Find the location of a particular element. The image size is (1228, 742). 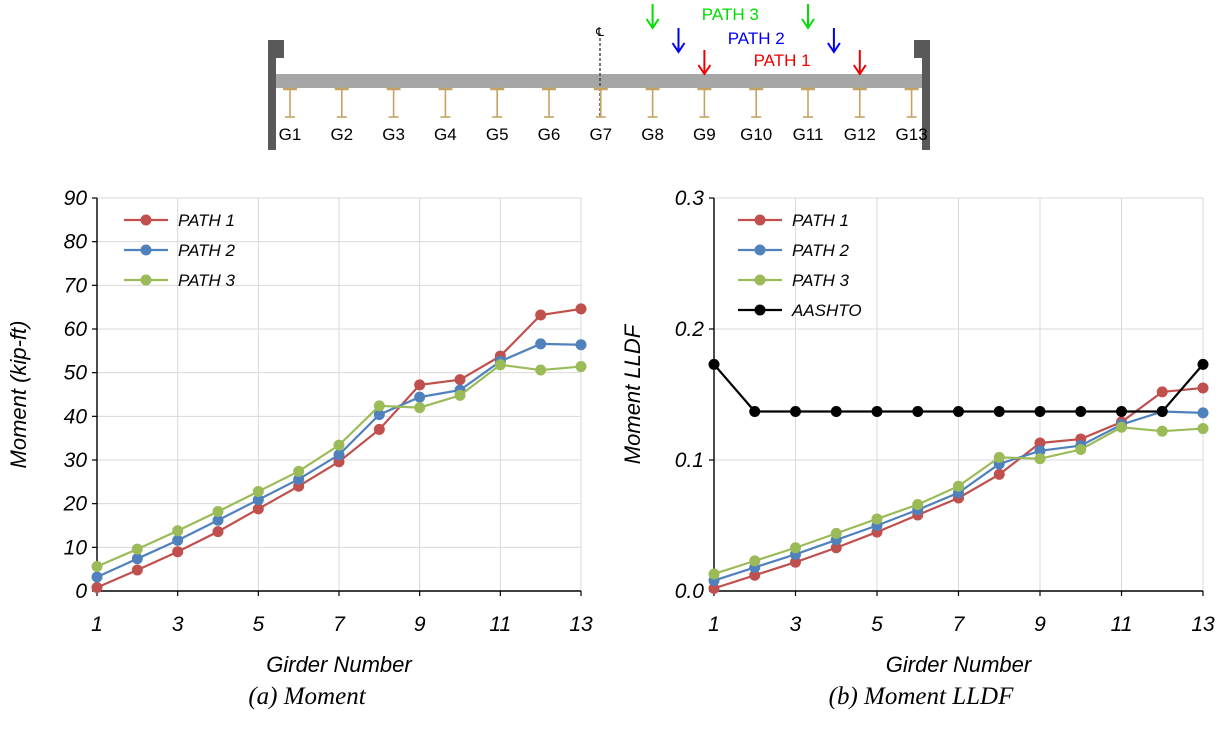

y-axis-title: Moment (kip-ft) is located at coordinates (18, 395).